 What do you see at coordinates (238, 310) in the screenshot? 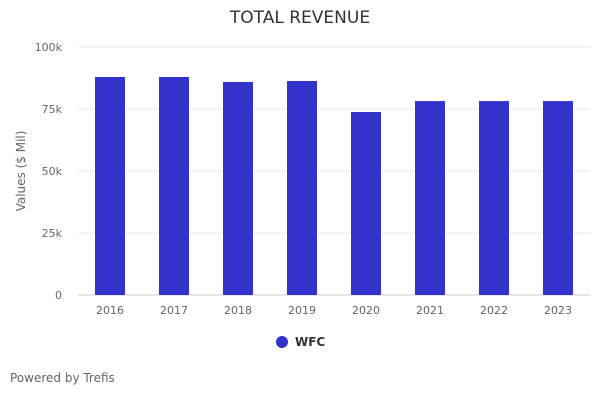
I see `x-tick-label: 2018` at bounding box center [238, 310].